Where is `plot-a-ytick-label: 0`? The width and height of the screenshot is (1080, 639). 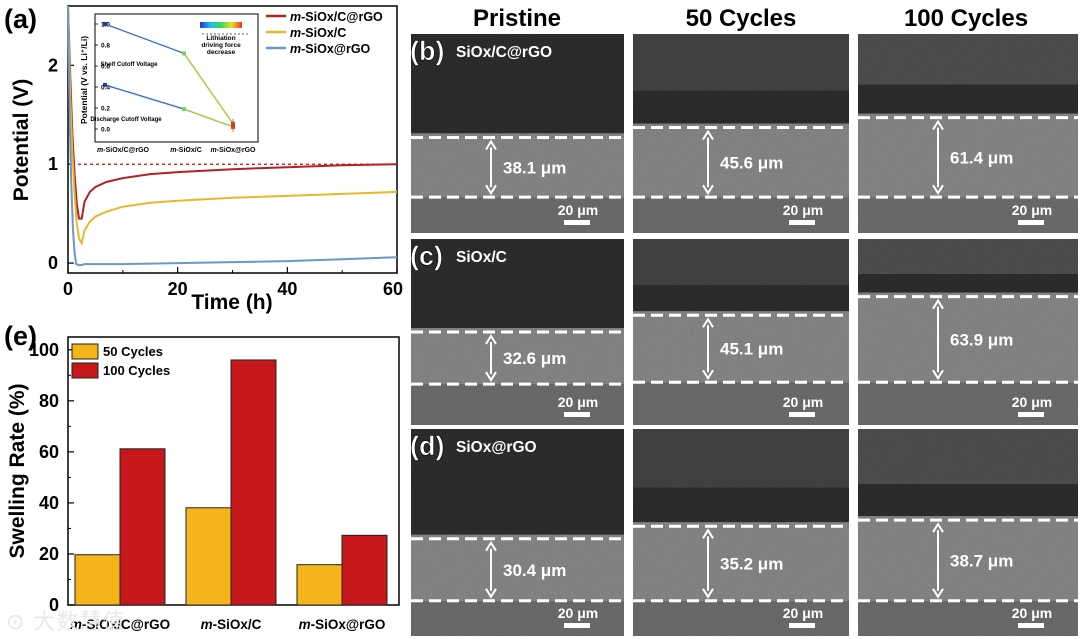 plot-a-ytick-label: 0 is located at coordinates (53, 263).